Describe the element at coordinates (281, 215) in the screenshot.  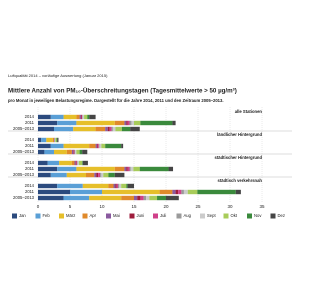
I see `legend-label: Dez` at that location.